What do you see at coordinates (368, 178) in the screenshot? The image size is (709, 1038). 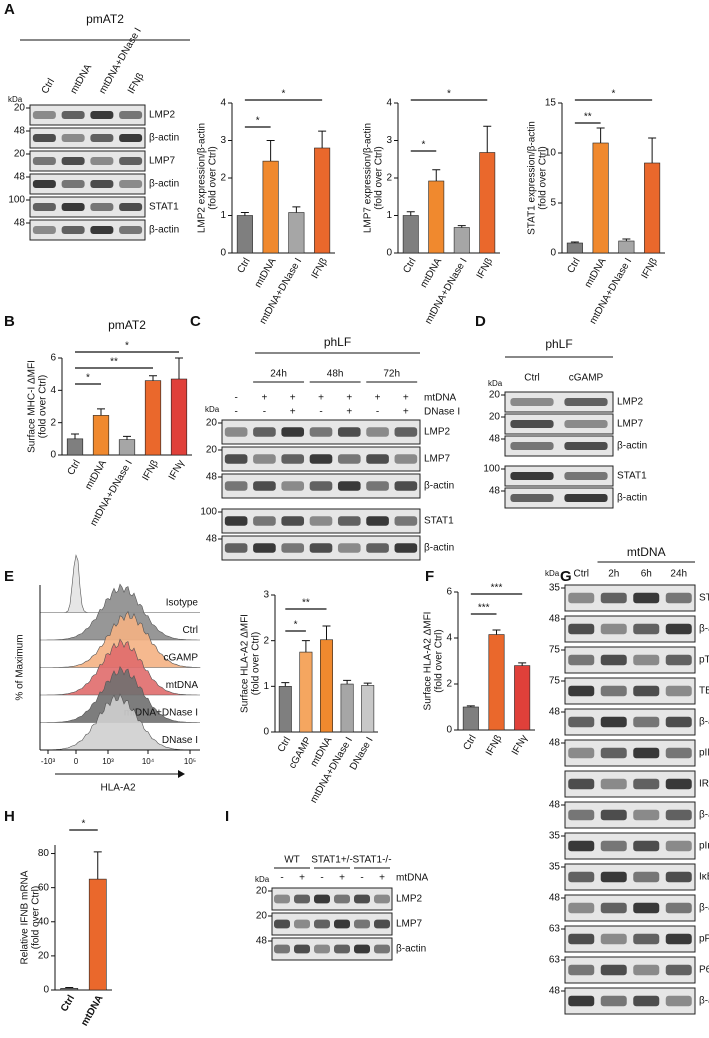 I see `y-axis-label: LMP7 expression/β-actin` at bounding box center [368, 178].